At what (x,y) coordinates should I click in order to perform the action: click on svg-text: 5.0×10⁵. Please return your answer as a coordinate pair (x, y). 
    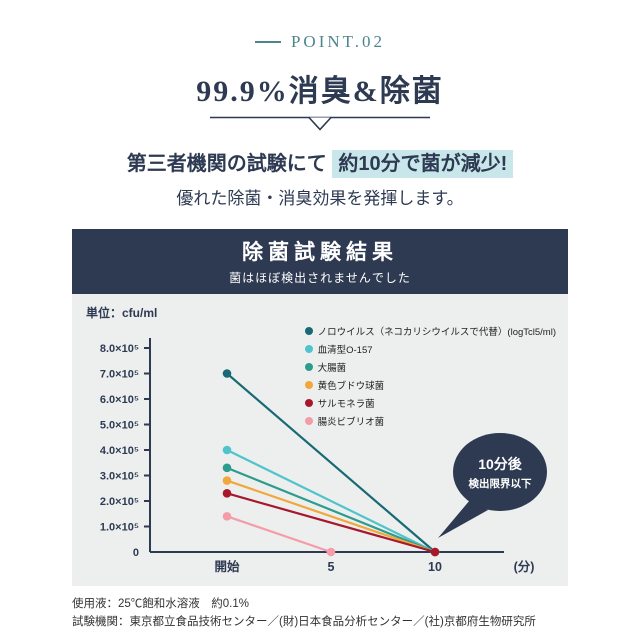
    Looking at the image, I should click on (119, 426).